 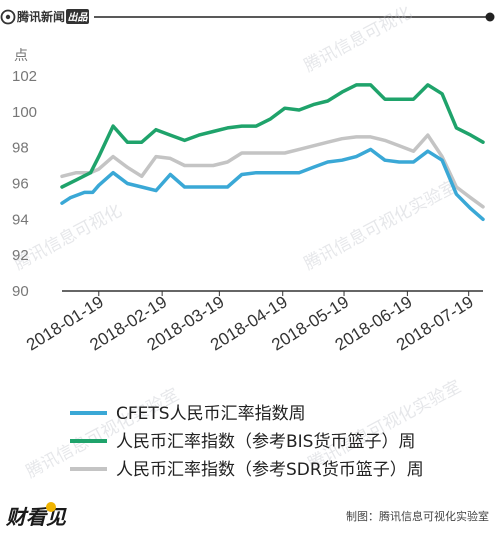 I want to click on y-tick-label: 92, so click(x=20, y=255).